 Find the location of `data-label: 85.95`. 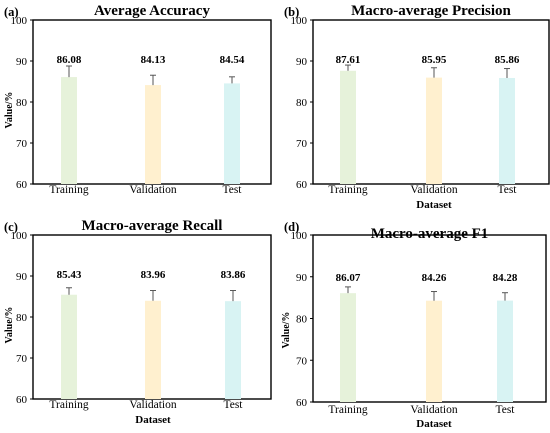

data-label: 85.95 is located at coordinates (434, 60).